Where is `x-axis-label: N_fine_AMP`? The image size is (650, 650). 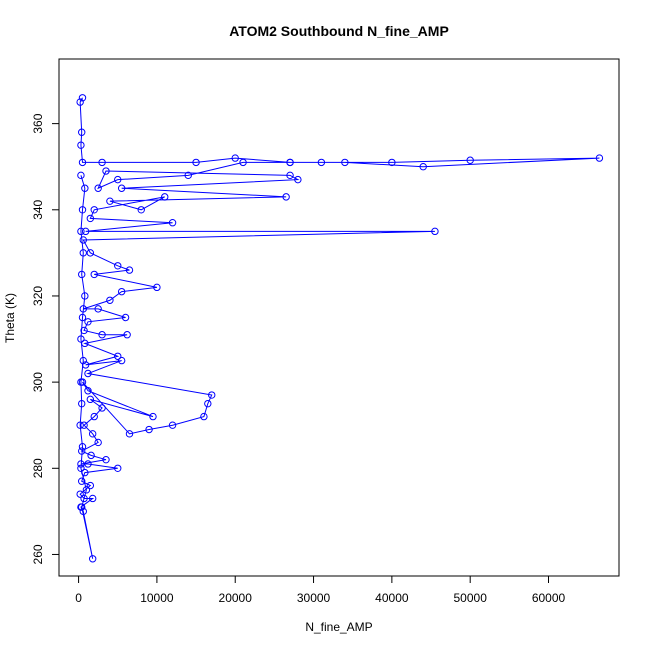 x-axis-label: N_fine_AMP is located at coordinates (338, 627).